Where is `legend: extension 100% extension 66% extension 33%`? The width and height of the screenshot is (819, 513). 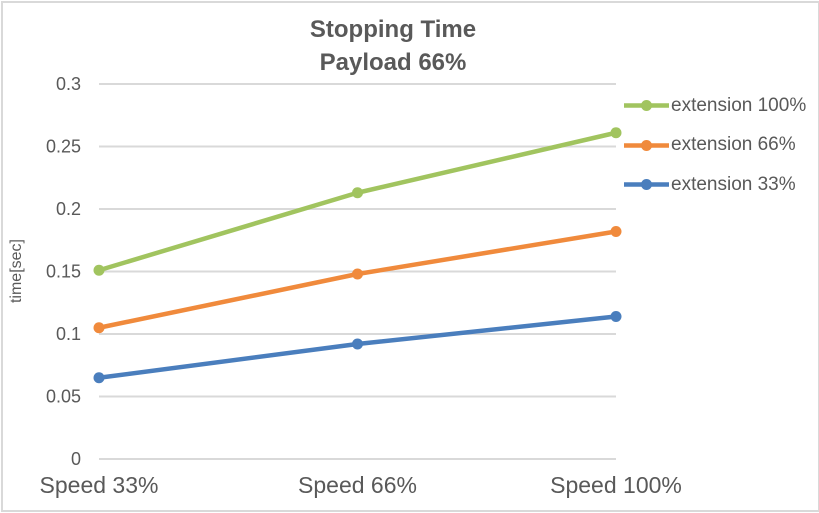 legend: extension 100% extension 66% extension 33% is located at coordinates (714, 145).